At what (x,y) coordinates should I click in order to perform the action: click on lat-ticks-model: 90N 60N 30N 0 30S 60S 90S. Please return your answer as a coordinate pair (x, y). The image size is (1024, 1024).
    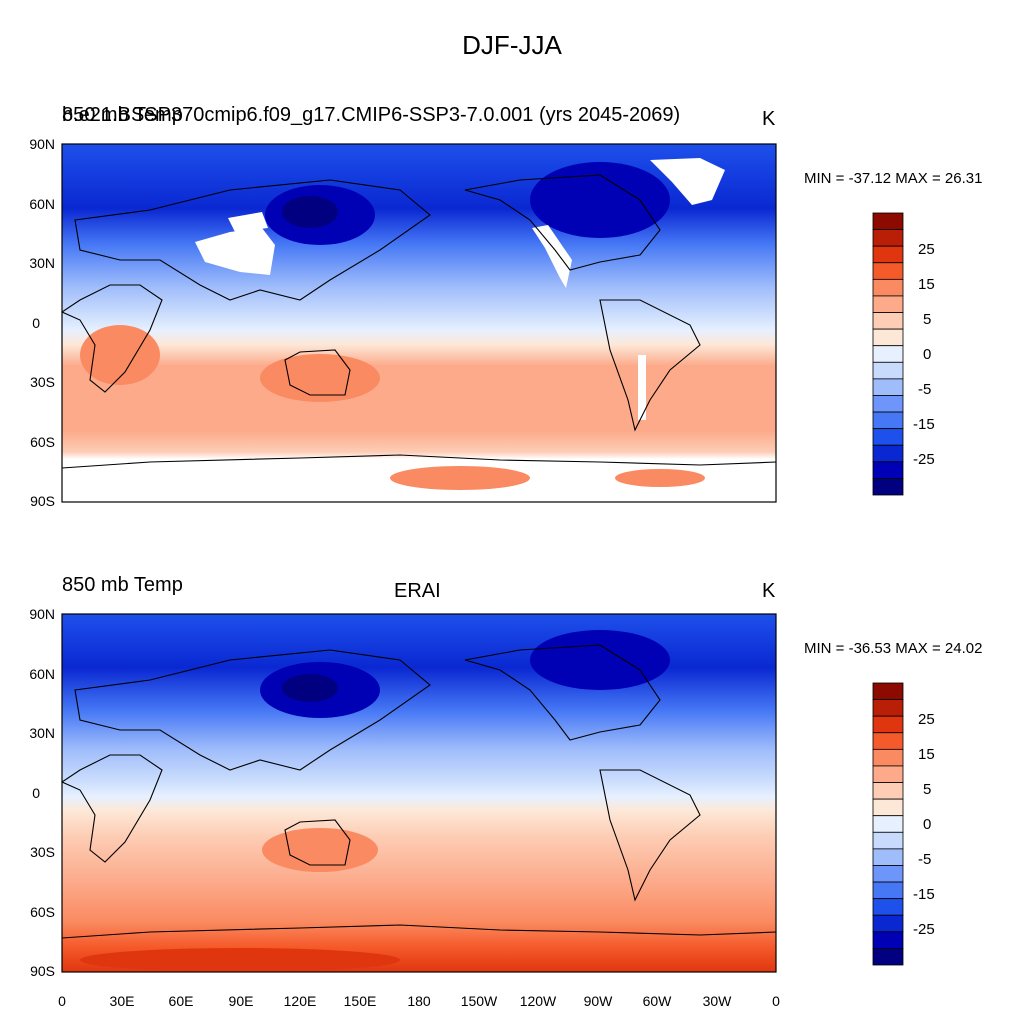
    Looking at the image, I should click on (42, 322).